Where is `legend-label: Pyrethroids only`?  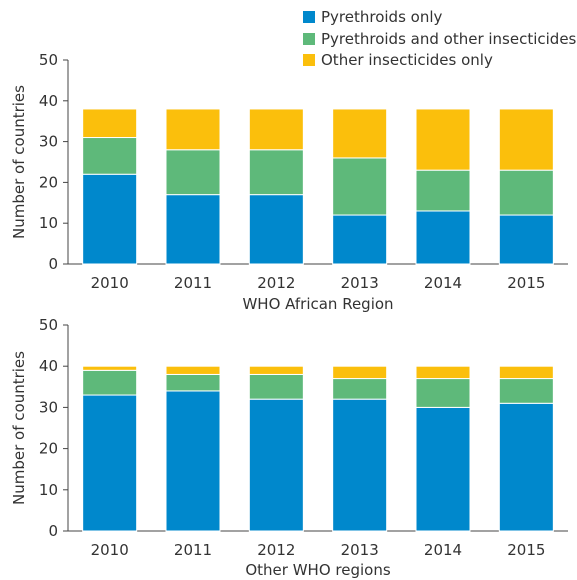
legend-label: Pyrethroids only is located at coordinates (382, 17).